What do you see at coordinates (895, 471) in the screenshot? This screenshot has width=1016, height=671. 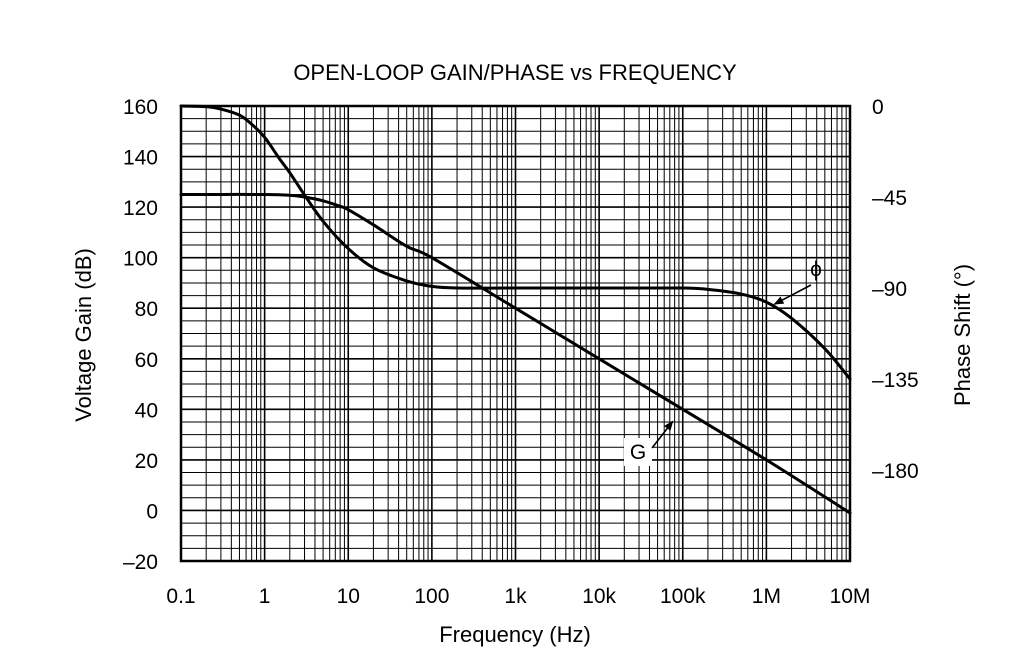 I see `y2-tick-label: –180` at bounding box center [895, 471].